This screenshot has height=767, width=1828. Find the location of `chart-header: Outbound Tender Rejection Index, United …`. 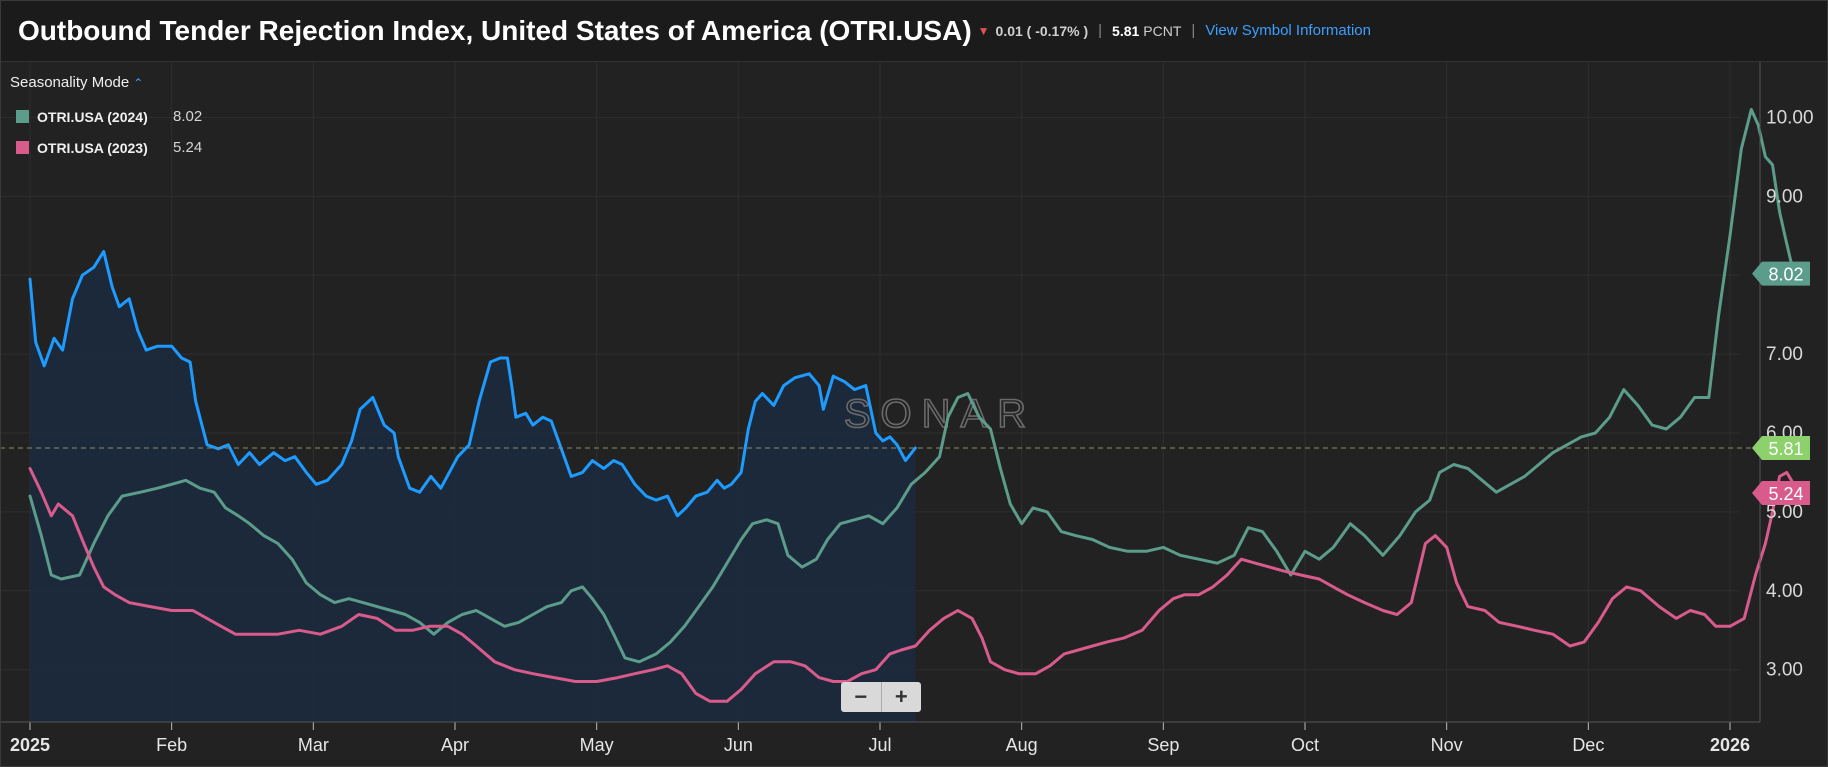

chart-header: Outbound Tender Rejection Index, United … is located at coordinates (914, 31).